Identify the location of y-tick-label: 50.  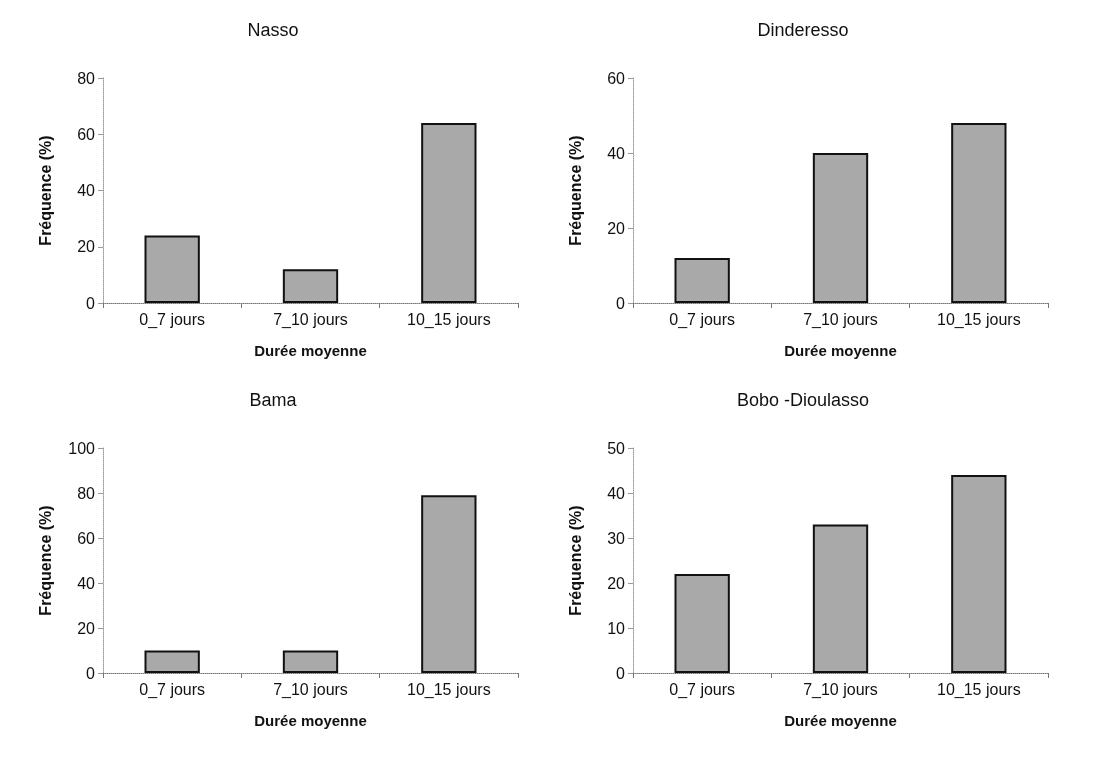
(616, 448).